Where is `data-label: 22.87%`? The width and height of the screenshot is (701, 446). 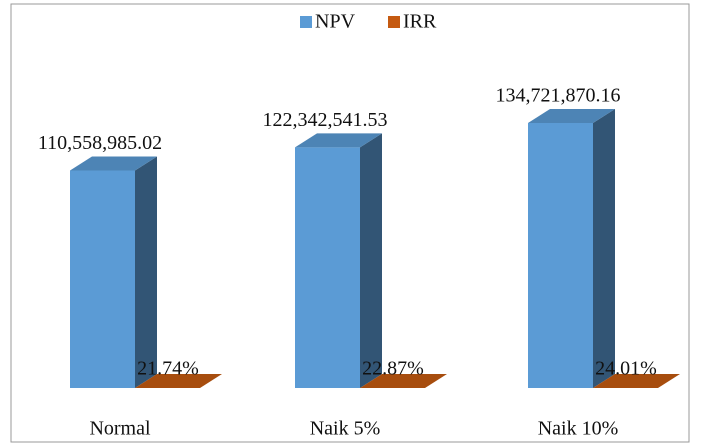
data-label: 22.87% is located at coordinates (393, 369).